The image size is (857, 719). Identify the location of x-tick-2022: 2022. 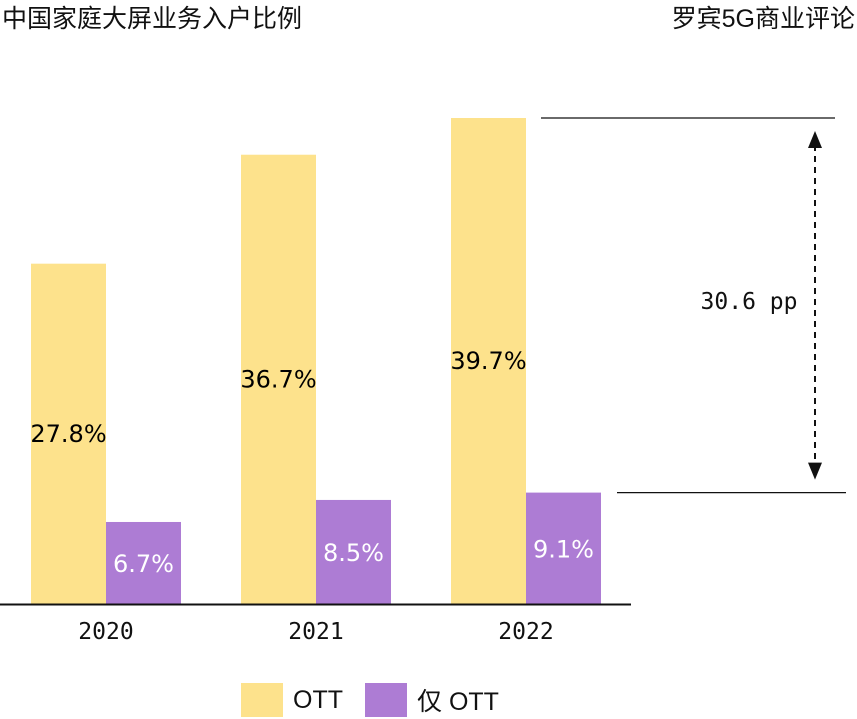
(525, 632).